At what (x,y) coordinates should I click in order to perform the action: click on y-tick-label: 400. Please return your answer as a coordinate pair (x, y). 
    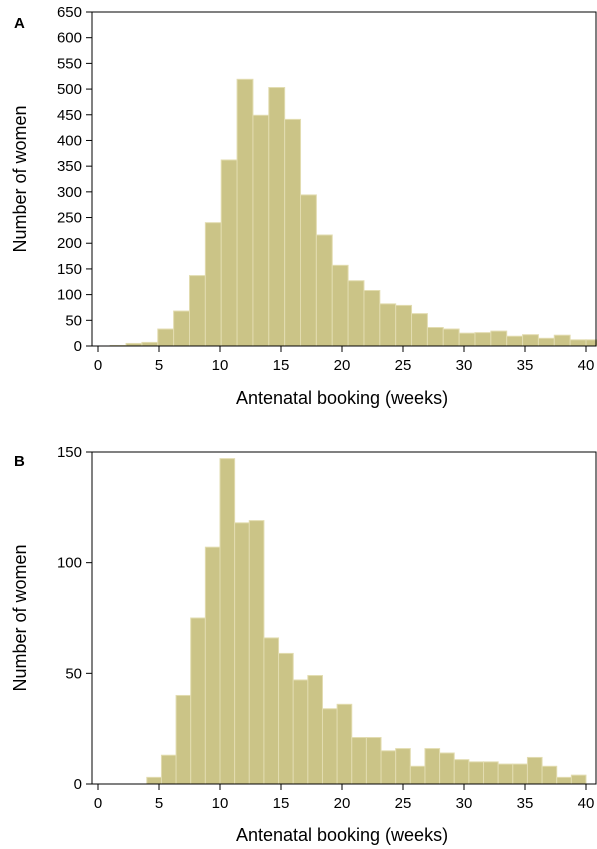
    Looking at the image, I should click on (69, 140).